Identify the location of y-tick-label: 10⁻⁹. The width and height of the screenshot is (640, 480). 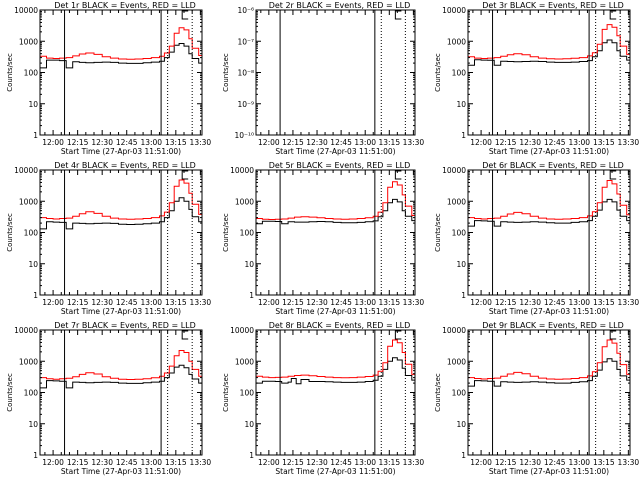
(245, 104).